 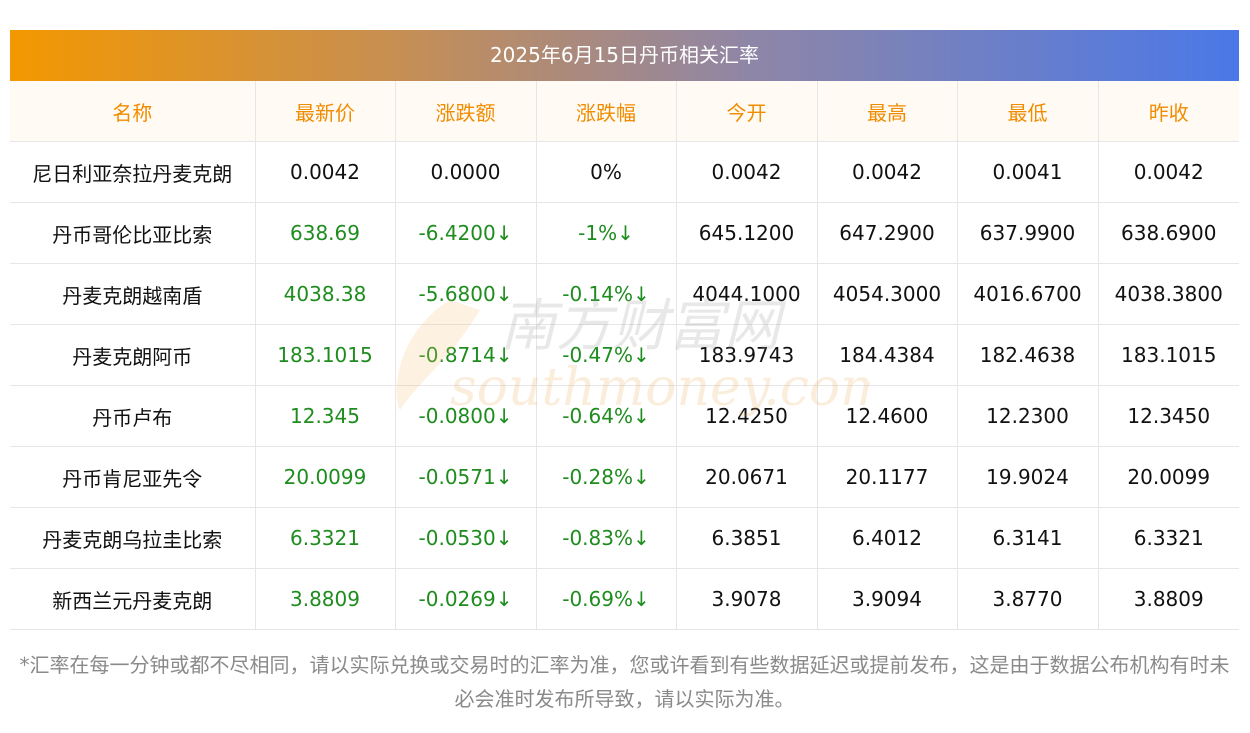 I want to click on header-row: 名称 最新价 涨跌额 涨跌幅 今开 最高 最低 昨收, so click(x=624, y=111).